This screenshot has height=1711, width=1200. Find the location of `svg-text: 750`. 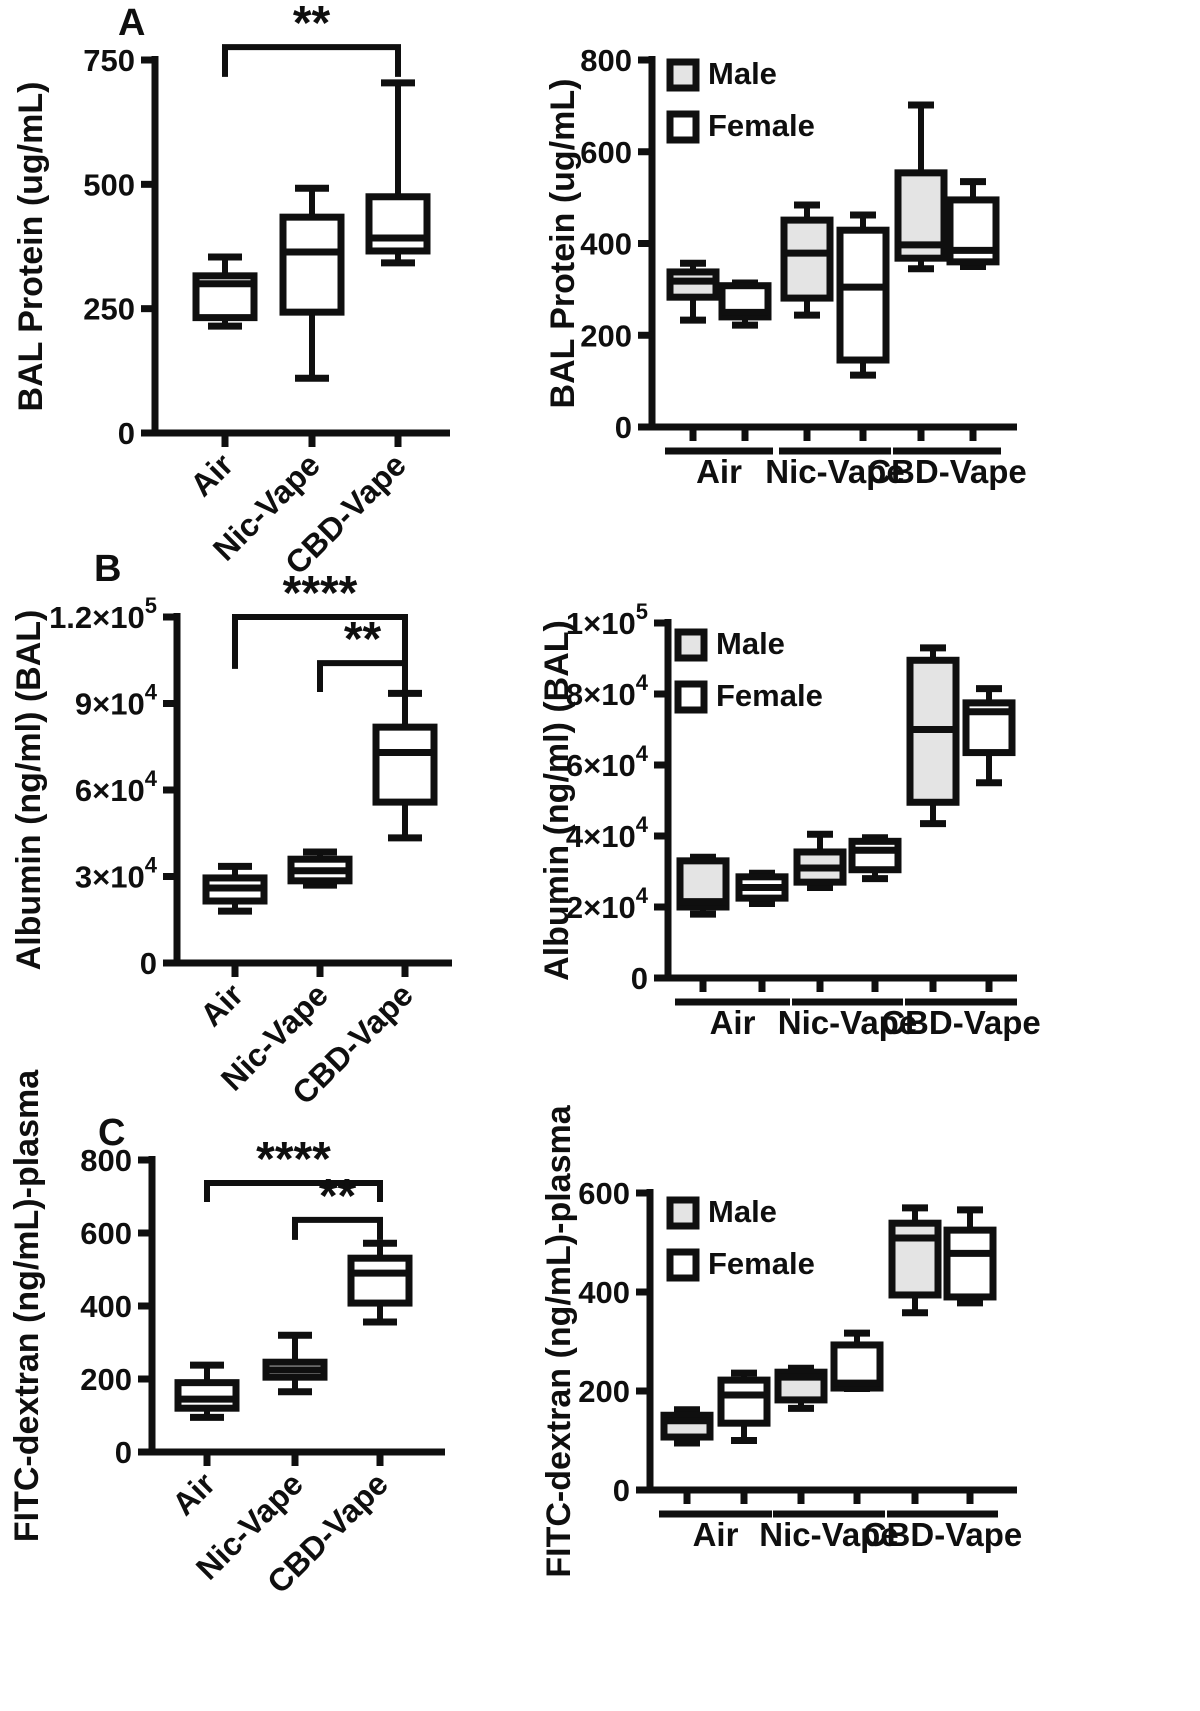

svg-text: 750 is located at coordinates (109, 60).